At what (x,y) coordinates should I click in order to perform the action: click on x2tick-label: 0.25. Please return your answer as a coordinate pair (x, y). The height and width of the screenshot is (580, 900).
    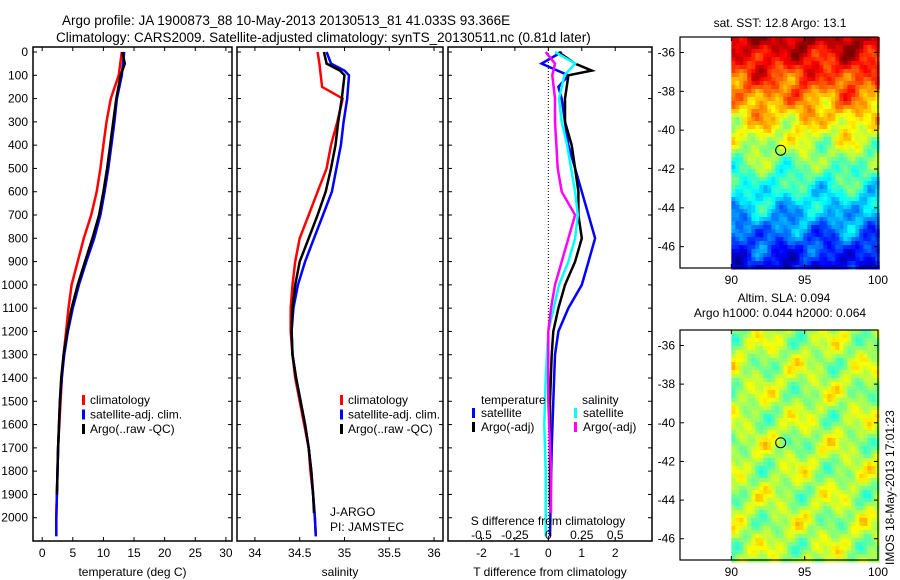
    Looking at the image, I should click on (582, 535).